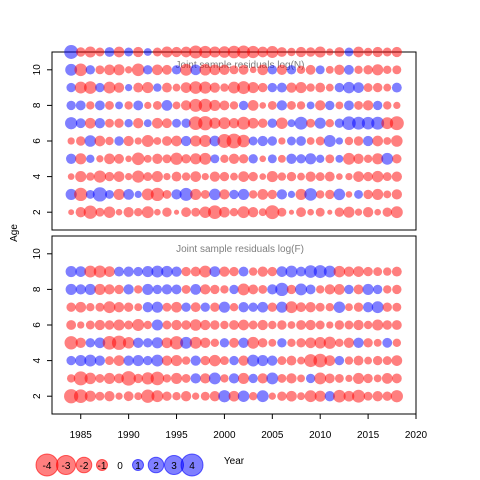  I want to click on x-tick-label: 2010, so click(320, 435).